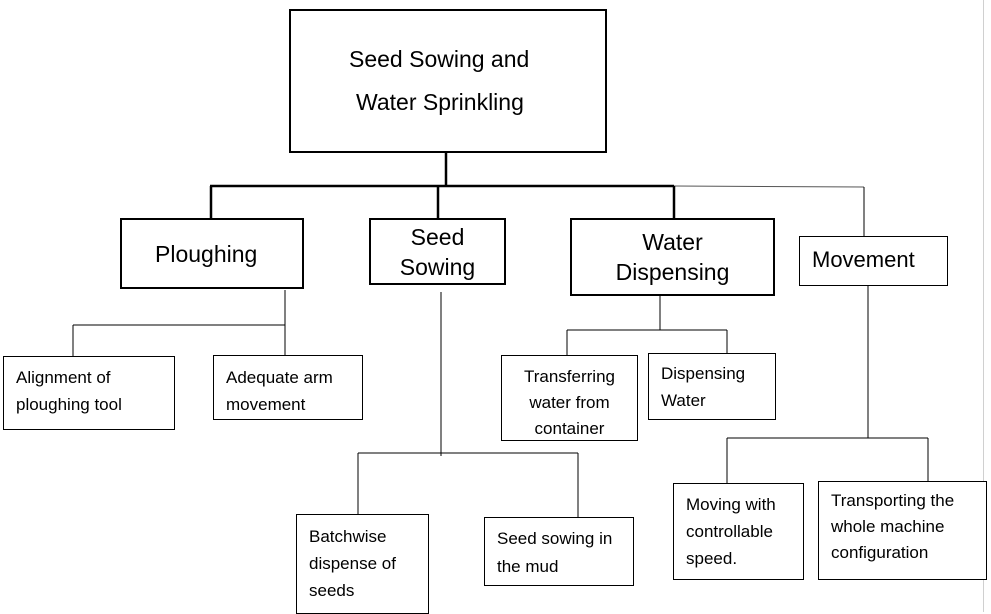 The width and height of the screenshot is (991, 614). I want to click on moving-speed-node: Moving with controllable speed., so click(738, 531).